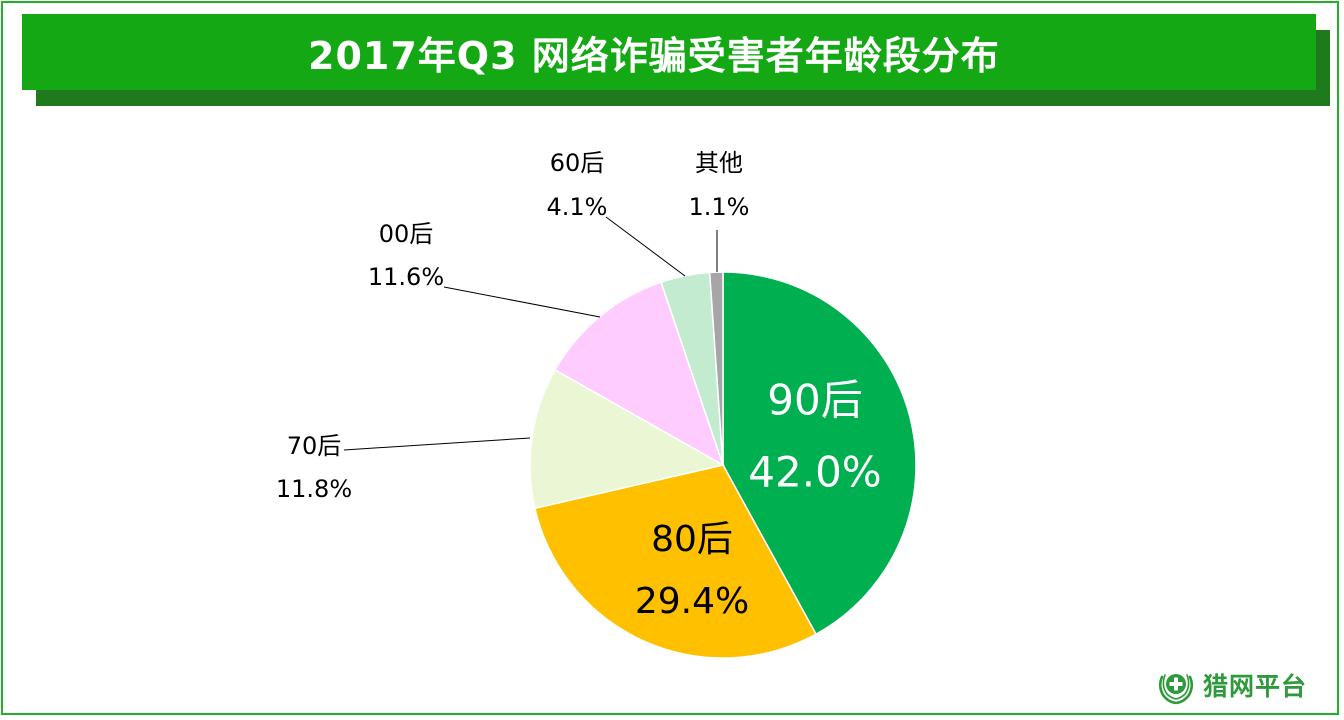  What do you see at coordinates (1176, 689) in the screenshot?
I see `brand-emblem-icon` at bounding box center [1176, 689].